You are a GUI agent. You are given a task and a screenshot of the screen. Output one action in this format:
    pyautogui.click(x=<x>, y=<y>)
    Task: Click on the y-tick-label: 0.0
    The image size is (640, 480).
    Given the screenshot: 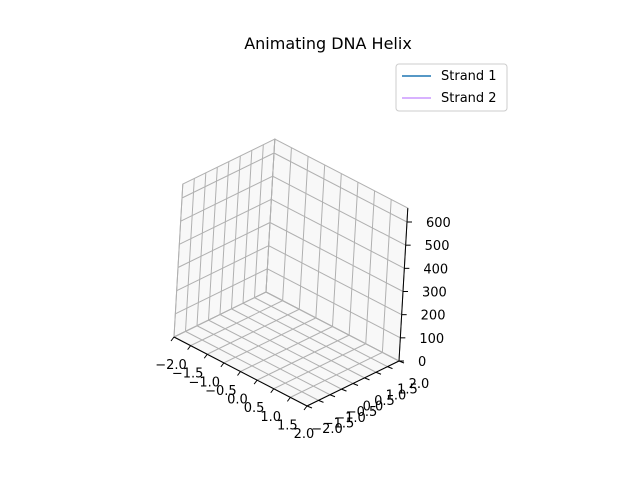 What is the action you would take?
    pyautogui.click(x=373, y=407)
    